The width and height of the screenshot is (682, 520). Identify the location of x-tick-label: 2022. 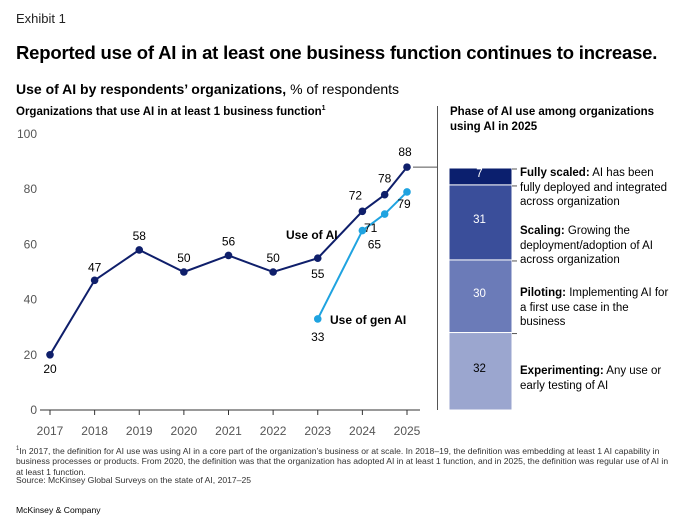
(273, 431).